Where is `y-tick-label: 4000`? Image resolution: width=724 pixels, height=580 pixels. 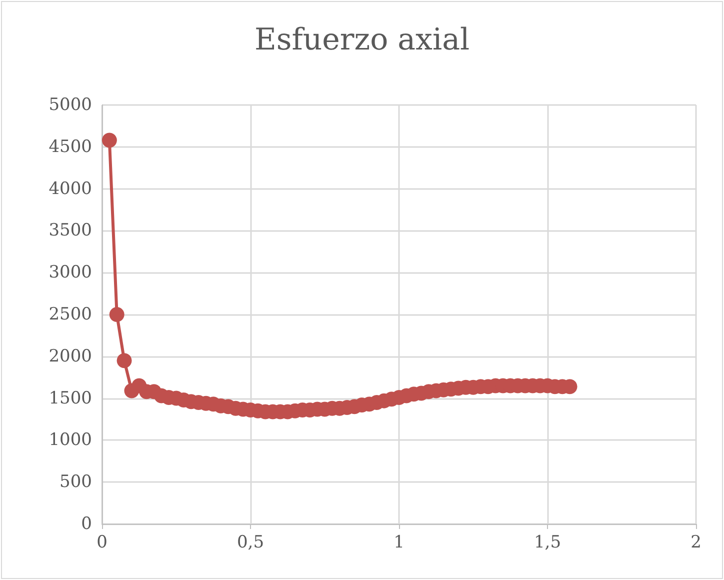
y-tick-label: 4000 is located at coordinates (70, 188).